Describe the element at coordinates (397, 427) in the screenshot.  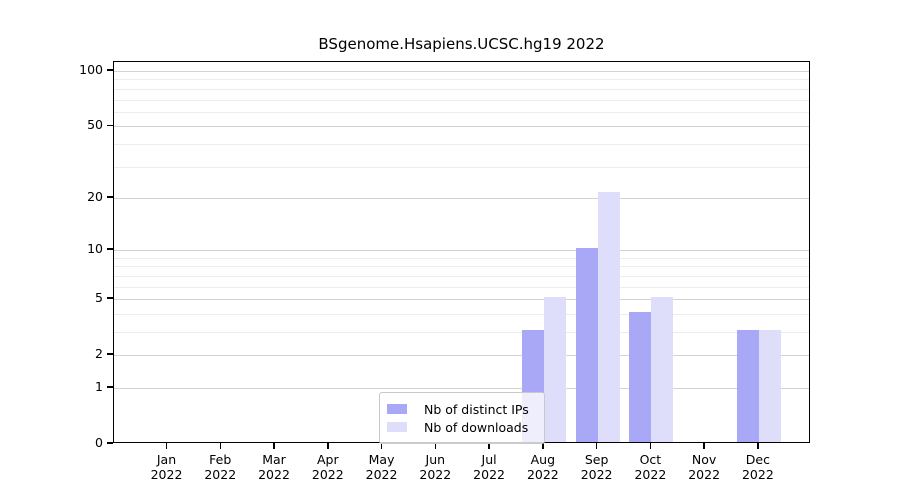
I see `legend-swatch-downloads-icon` at that location.